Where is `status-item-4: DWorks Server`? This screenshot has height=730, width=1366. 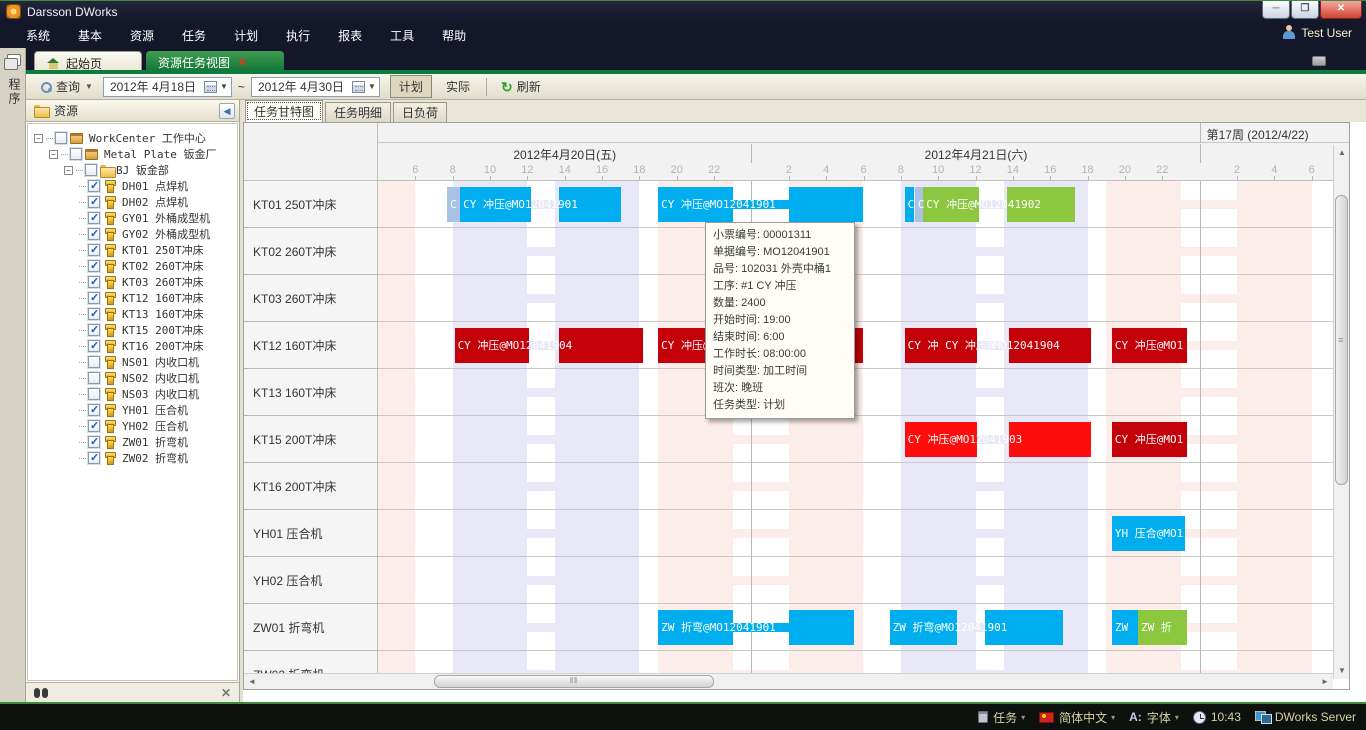 status-item-4: DWorks Server is located at coordinates (1305, 717).